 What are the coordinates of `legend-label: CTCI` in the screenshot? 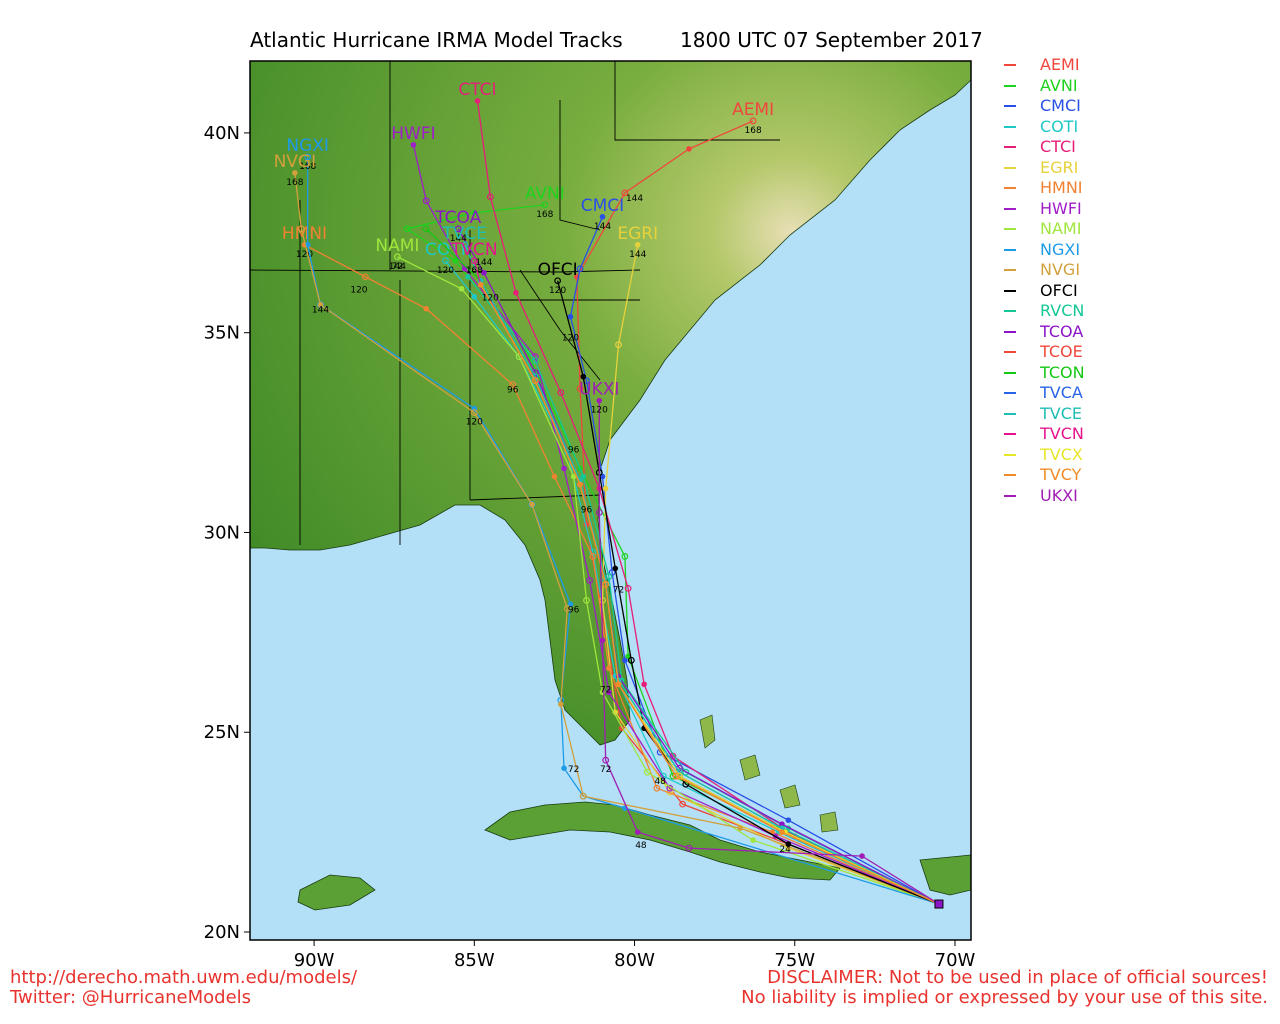 It's located at (1058, 146).